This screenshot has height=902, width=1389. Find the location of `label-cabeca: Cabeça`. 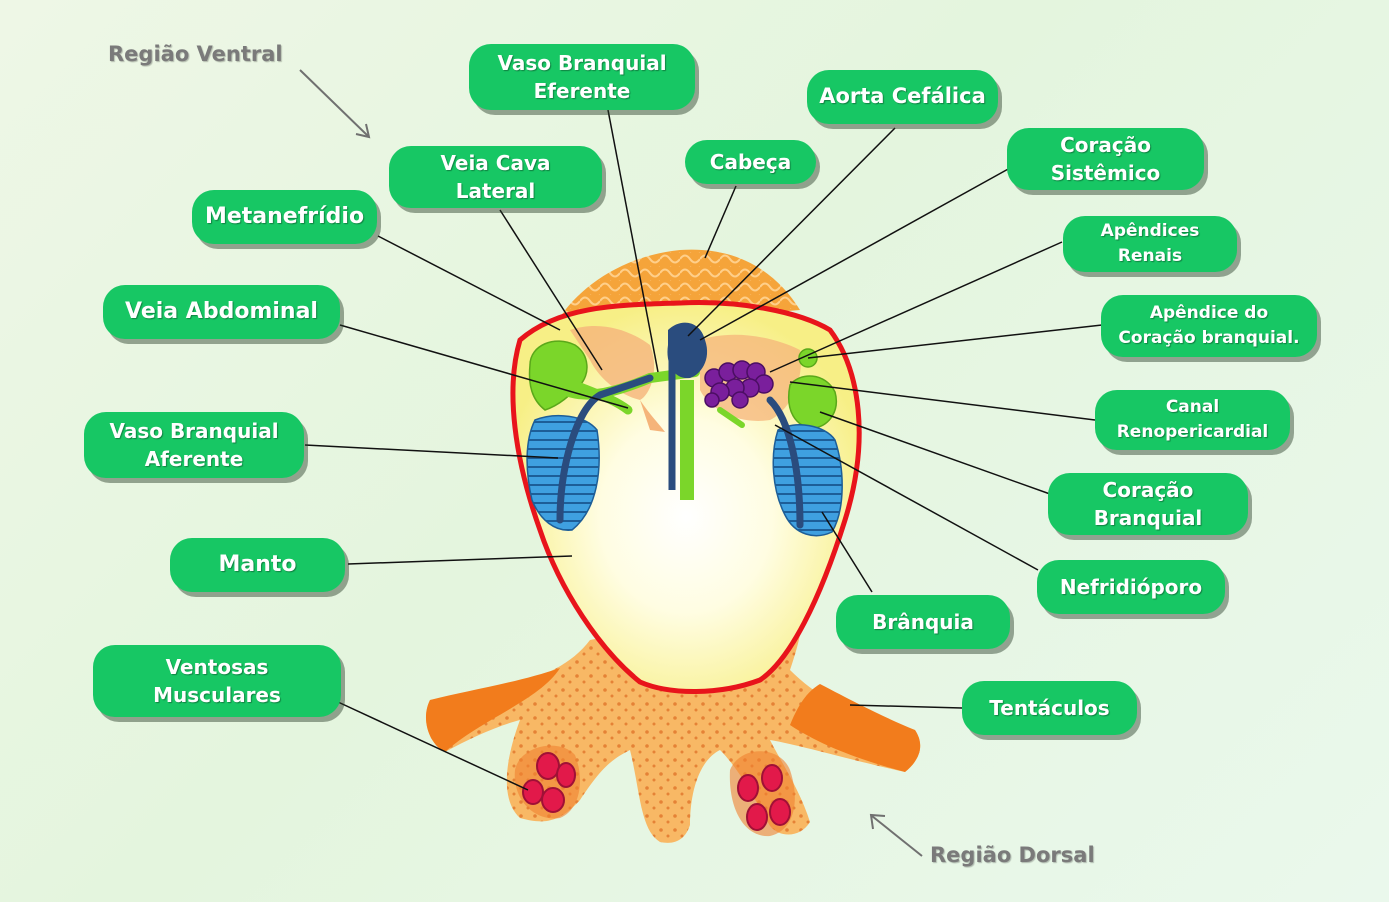

label-cabeca: Cabeça is located at coordinates (750, 162).